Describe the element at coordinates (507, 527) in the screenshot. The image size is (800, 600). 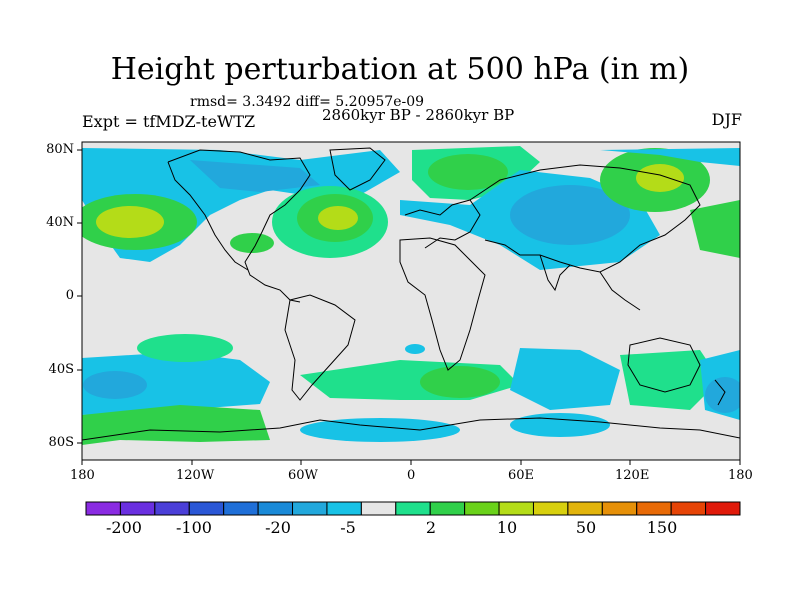
I see `colorbar-label: 10` at that location.